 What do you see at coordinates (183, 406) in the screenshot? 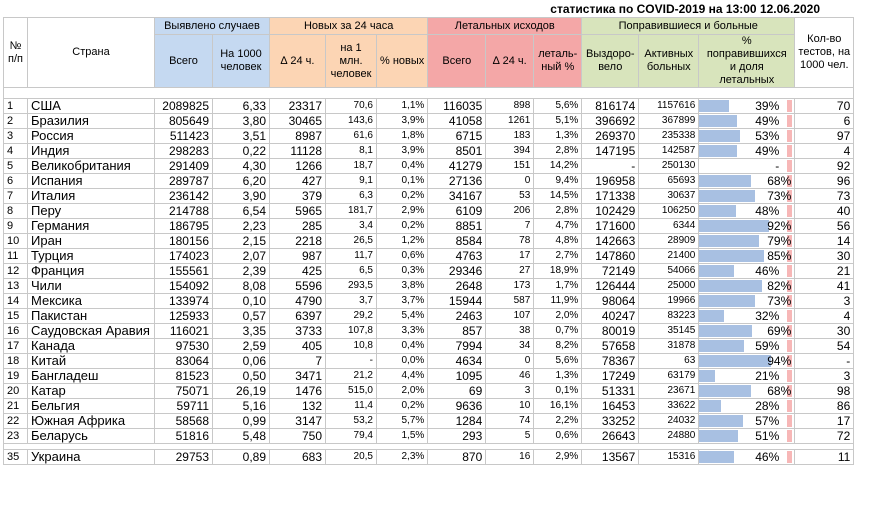
I see `cell-total: 59711` at bounding box center [183, 406].